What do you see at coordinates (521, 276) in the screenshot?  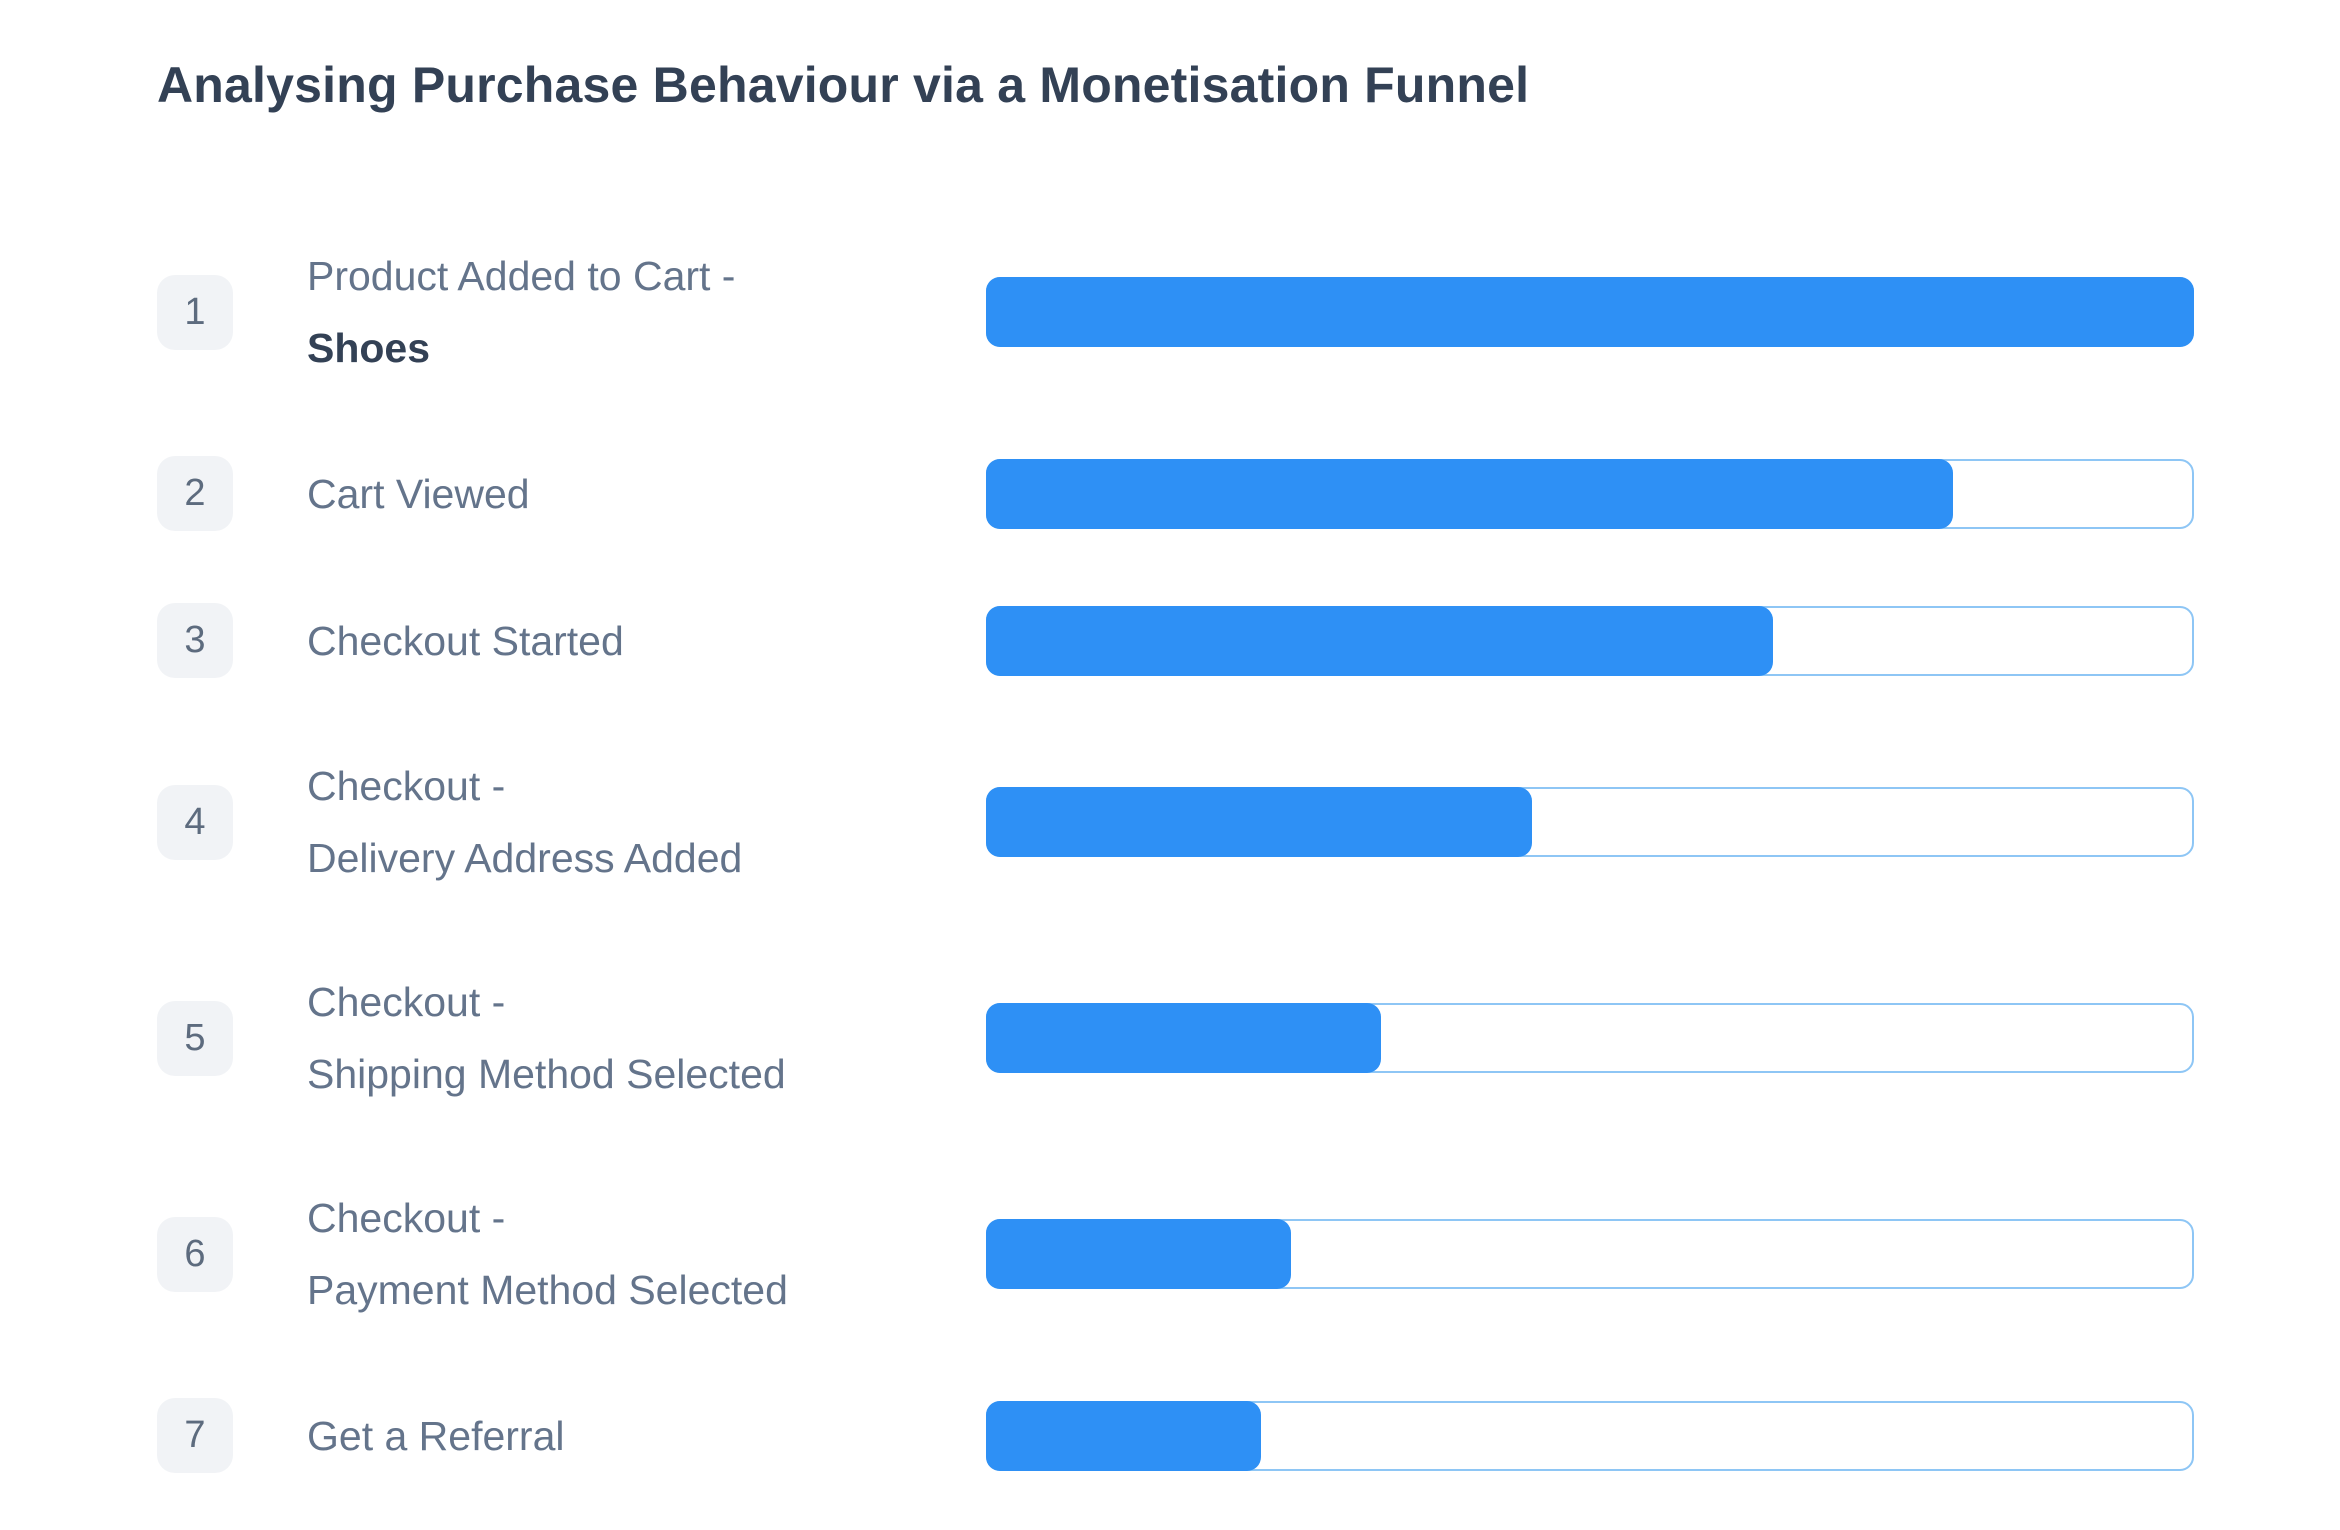 I see `step-label-line1: Product Added to Cart -` at bounding box center [521, 276].